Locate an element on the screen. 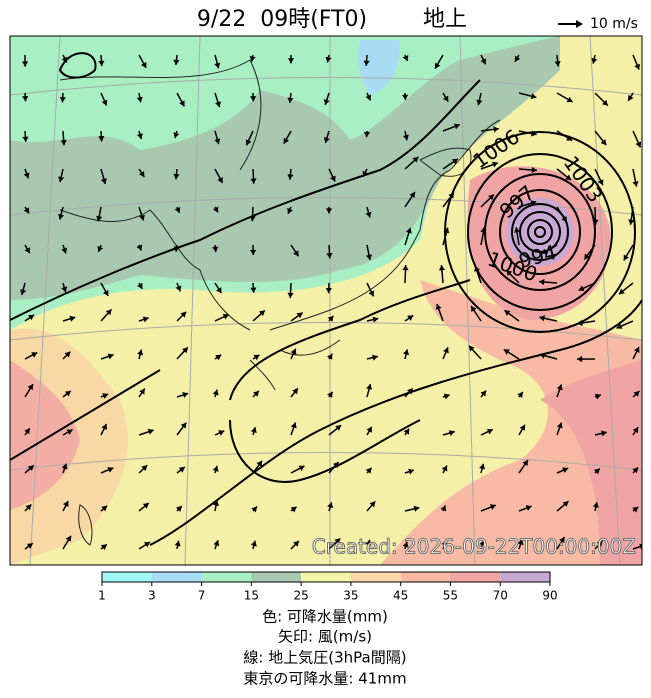  colorbar-tick-label: 35 is located at coordinates (350, 596).